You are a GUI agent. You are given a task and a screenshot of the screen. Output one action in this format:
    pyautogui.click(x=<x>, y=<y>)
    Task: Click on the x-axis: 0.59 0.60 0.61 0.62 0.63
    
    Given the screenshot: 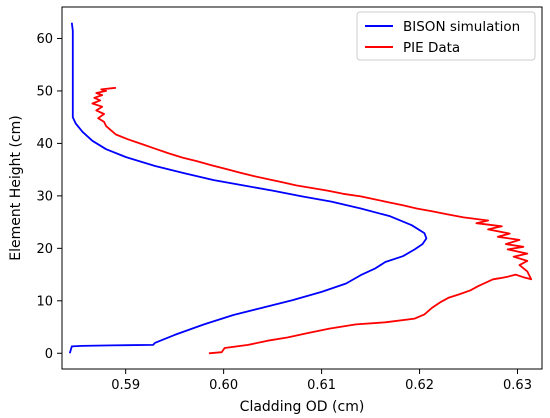 What is the action you would take?
    pyautogui.click(x=321, y=381)
    